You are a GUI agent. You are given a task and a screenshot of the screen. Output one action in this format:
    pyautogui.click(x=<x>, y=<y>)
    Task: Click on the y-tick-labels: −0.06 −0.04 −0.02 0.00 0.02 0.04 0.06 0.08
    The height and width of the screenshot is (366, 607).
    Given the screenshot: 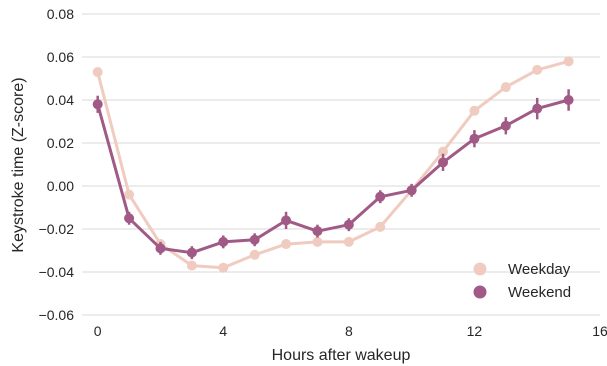 What is the action you would take?
    pyautogui.click(x=57, y=164)
    